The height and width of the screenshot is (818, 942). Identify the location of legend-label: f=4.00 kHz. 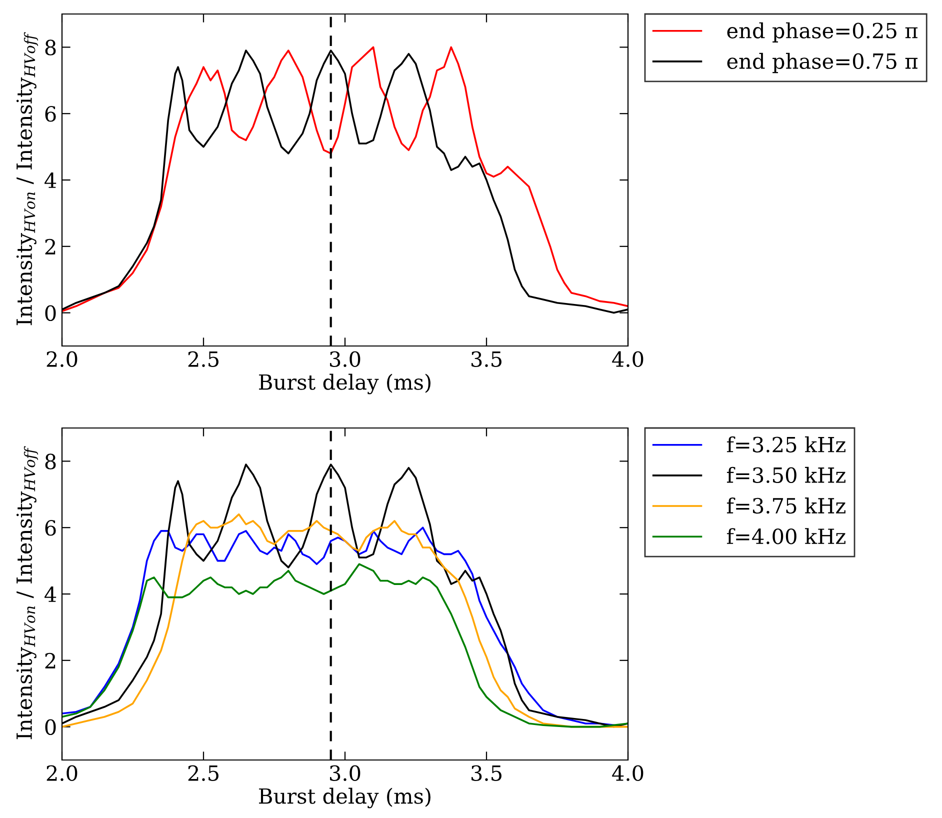
(786, 536).